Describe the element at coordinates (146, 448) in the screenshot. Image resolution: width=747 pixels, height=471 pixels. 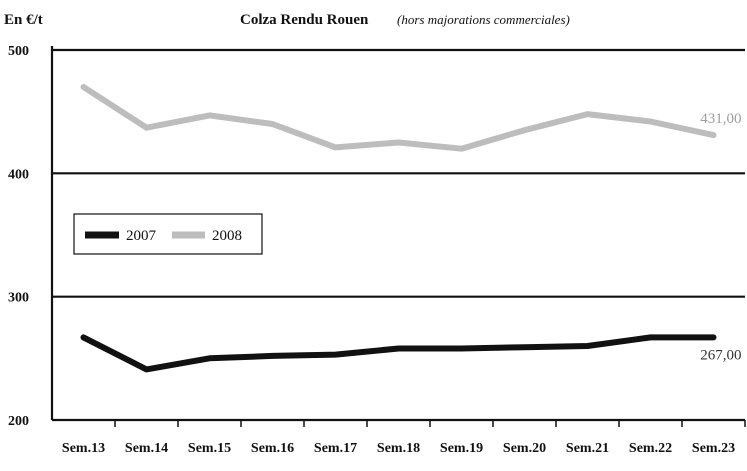
I see `x-tick-label-sem-14: Sem.14` at that location.